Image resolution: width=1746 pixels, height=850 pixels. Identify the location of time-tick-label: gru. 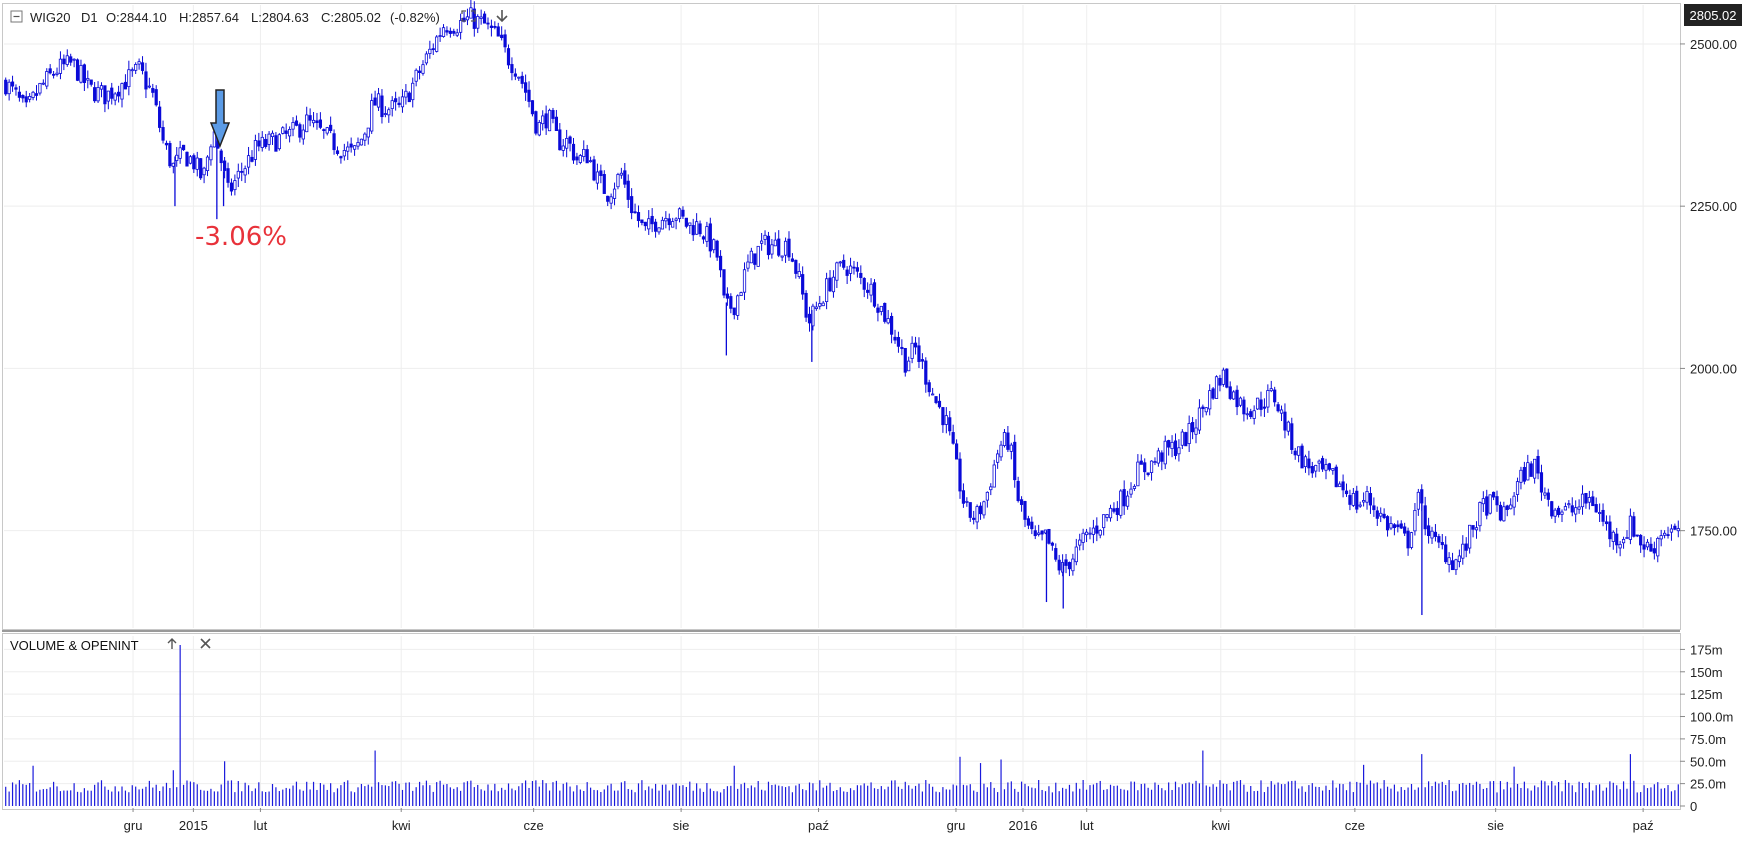
(956, 825).